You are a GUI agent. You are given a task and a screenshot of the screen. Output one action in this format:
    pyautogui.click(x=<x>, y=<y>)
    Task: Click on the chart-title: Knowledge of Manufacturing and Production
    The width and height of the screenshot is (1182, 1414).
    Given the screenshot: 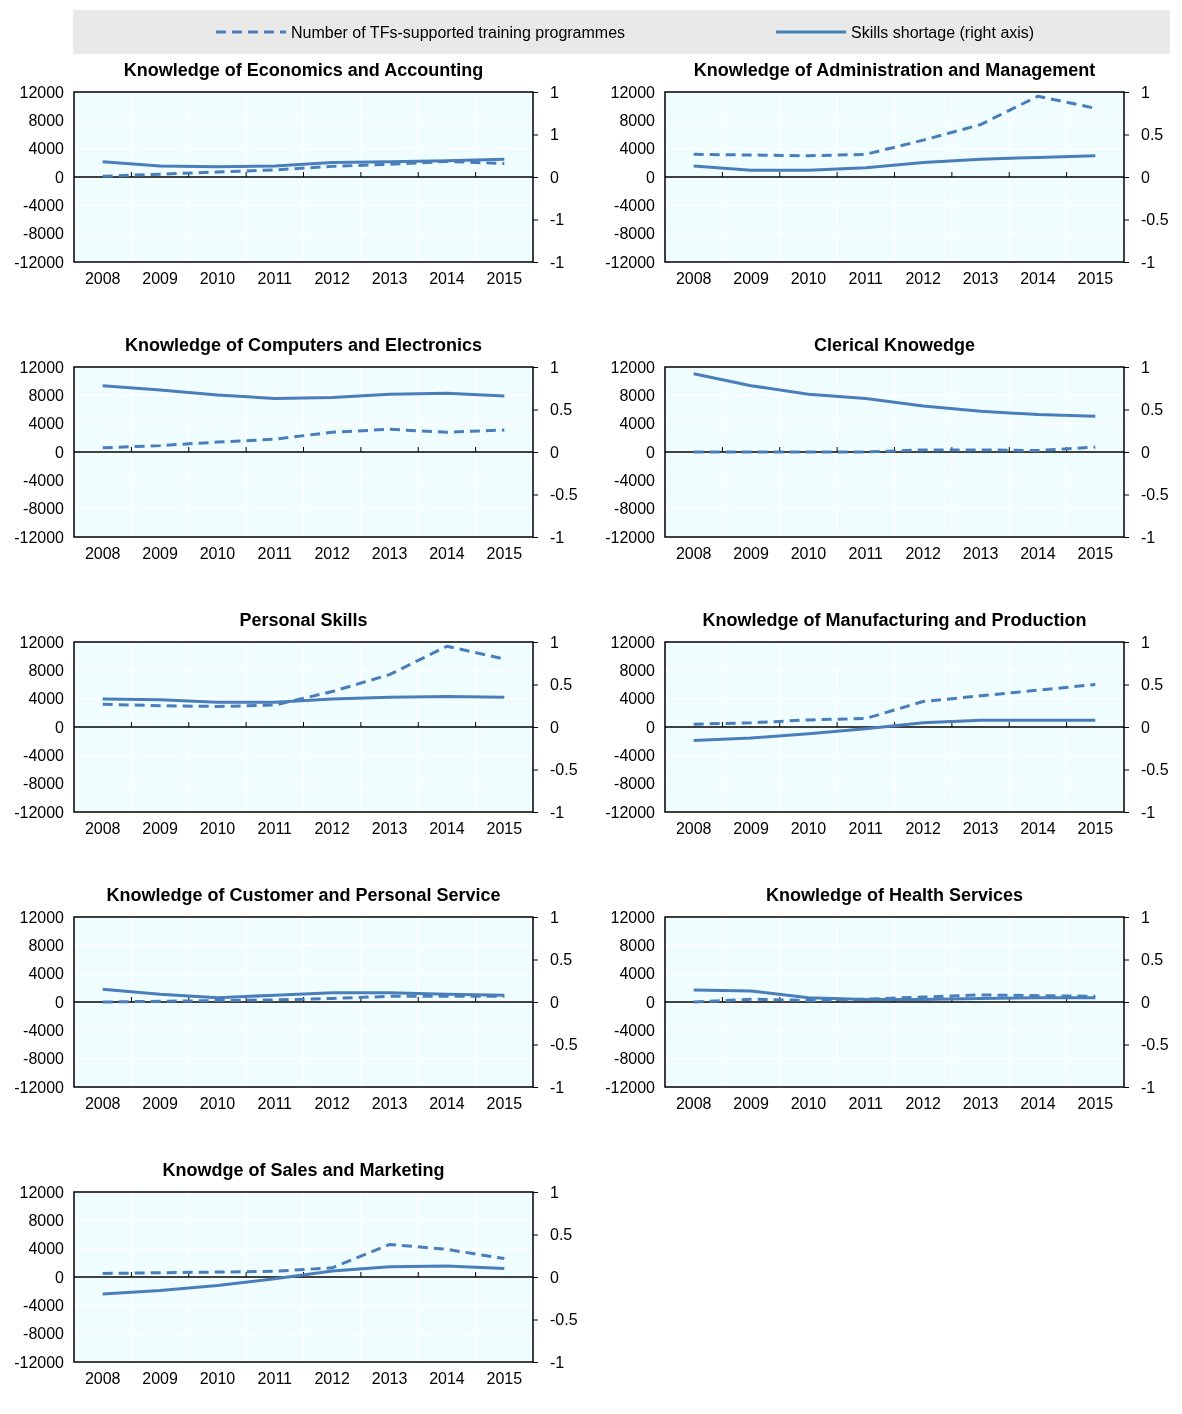 What is the action you would take?
    pyautogui.click(x=894, y=620)
    